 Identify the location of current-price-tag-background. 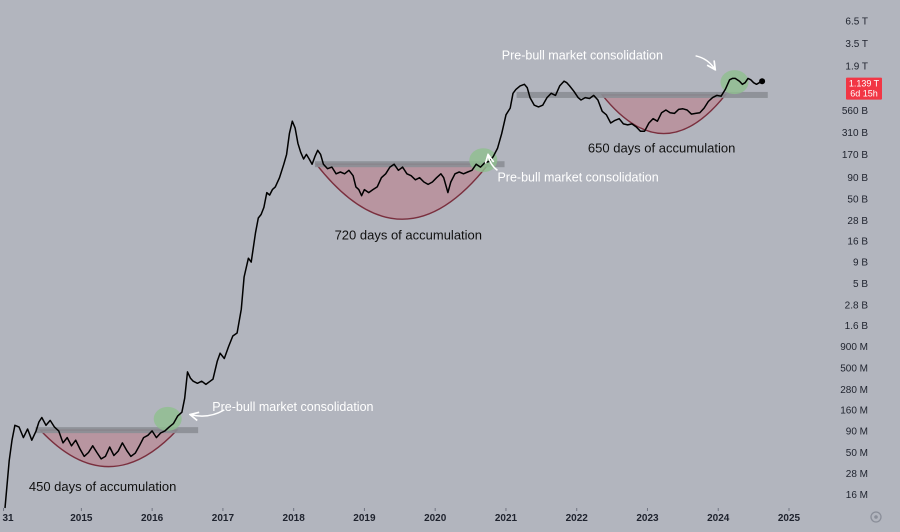
(864, 88).